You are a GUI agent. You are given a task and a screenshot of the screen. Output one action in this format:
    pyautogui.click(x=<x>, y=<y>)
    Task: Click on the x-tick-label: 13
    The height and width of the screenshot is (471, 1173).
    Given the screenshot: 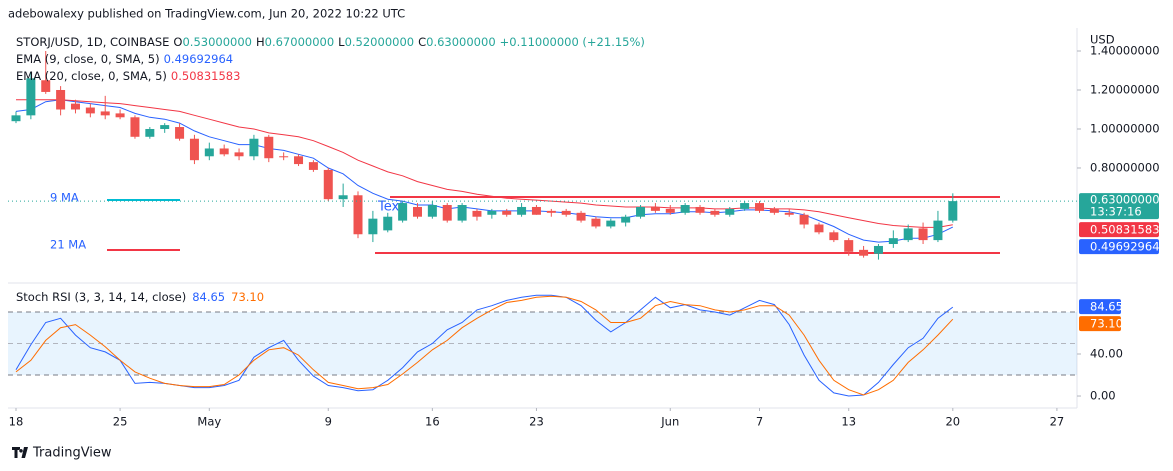 What is the action you would take?
    pyautogui.click(x=848, y=422)
    